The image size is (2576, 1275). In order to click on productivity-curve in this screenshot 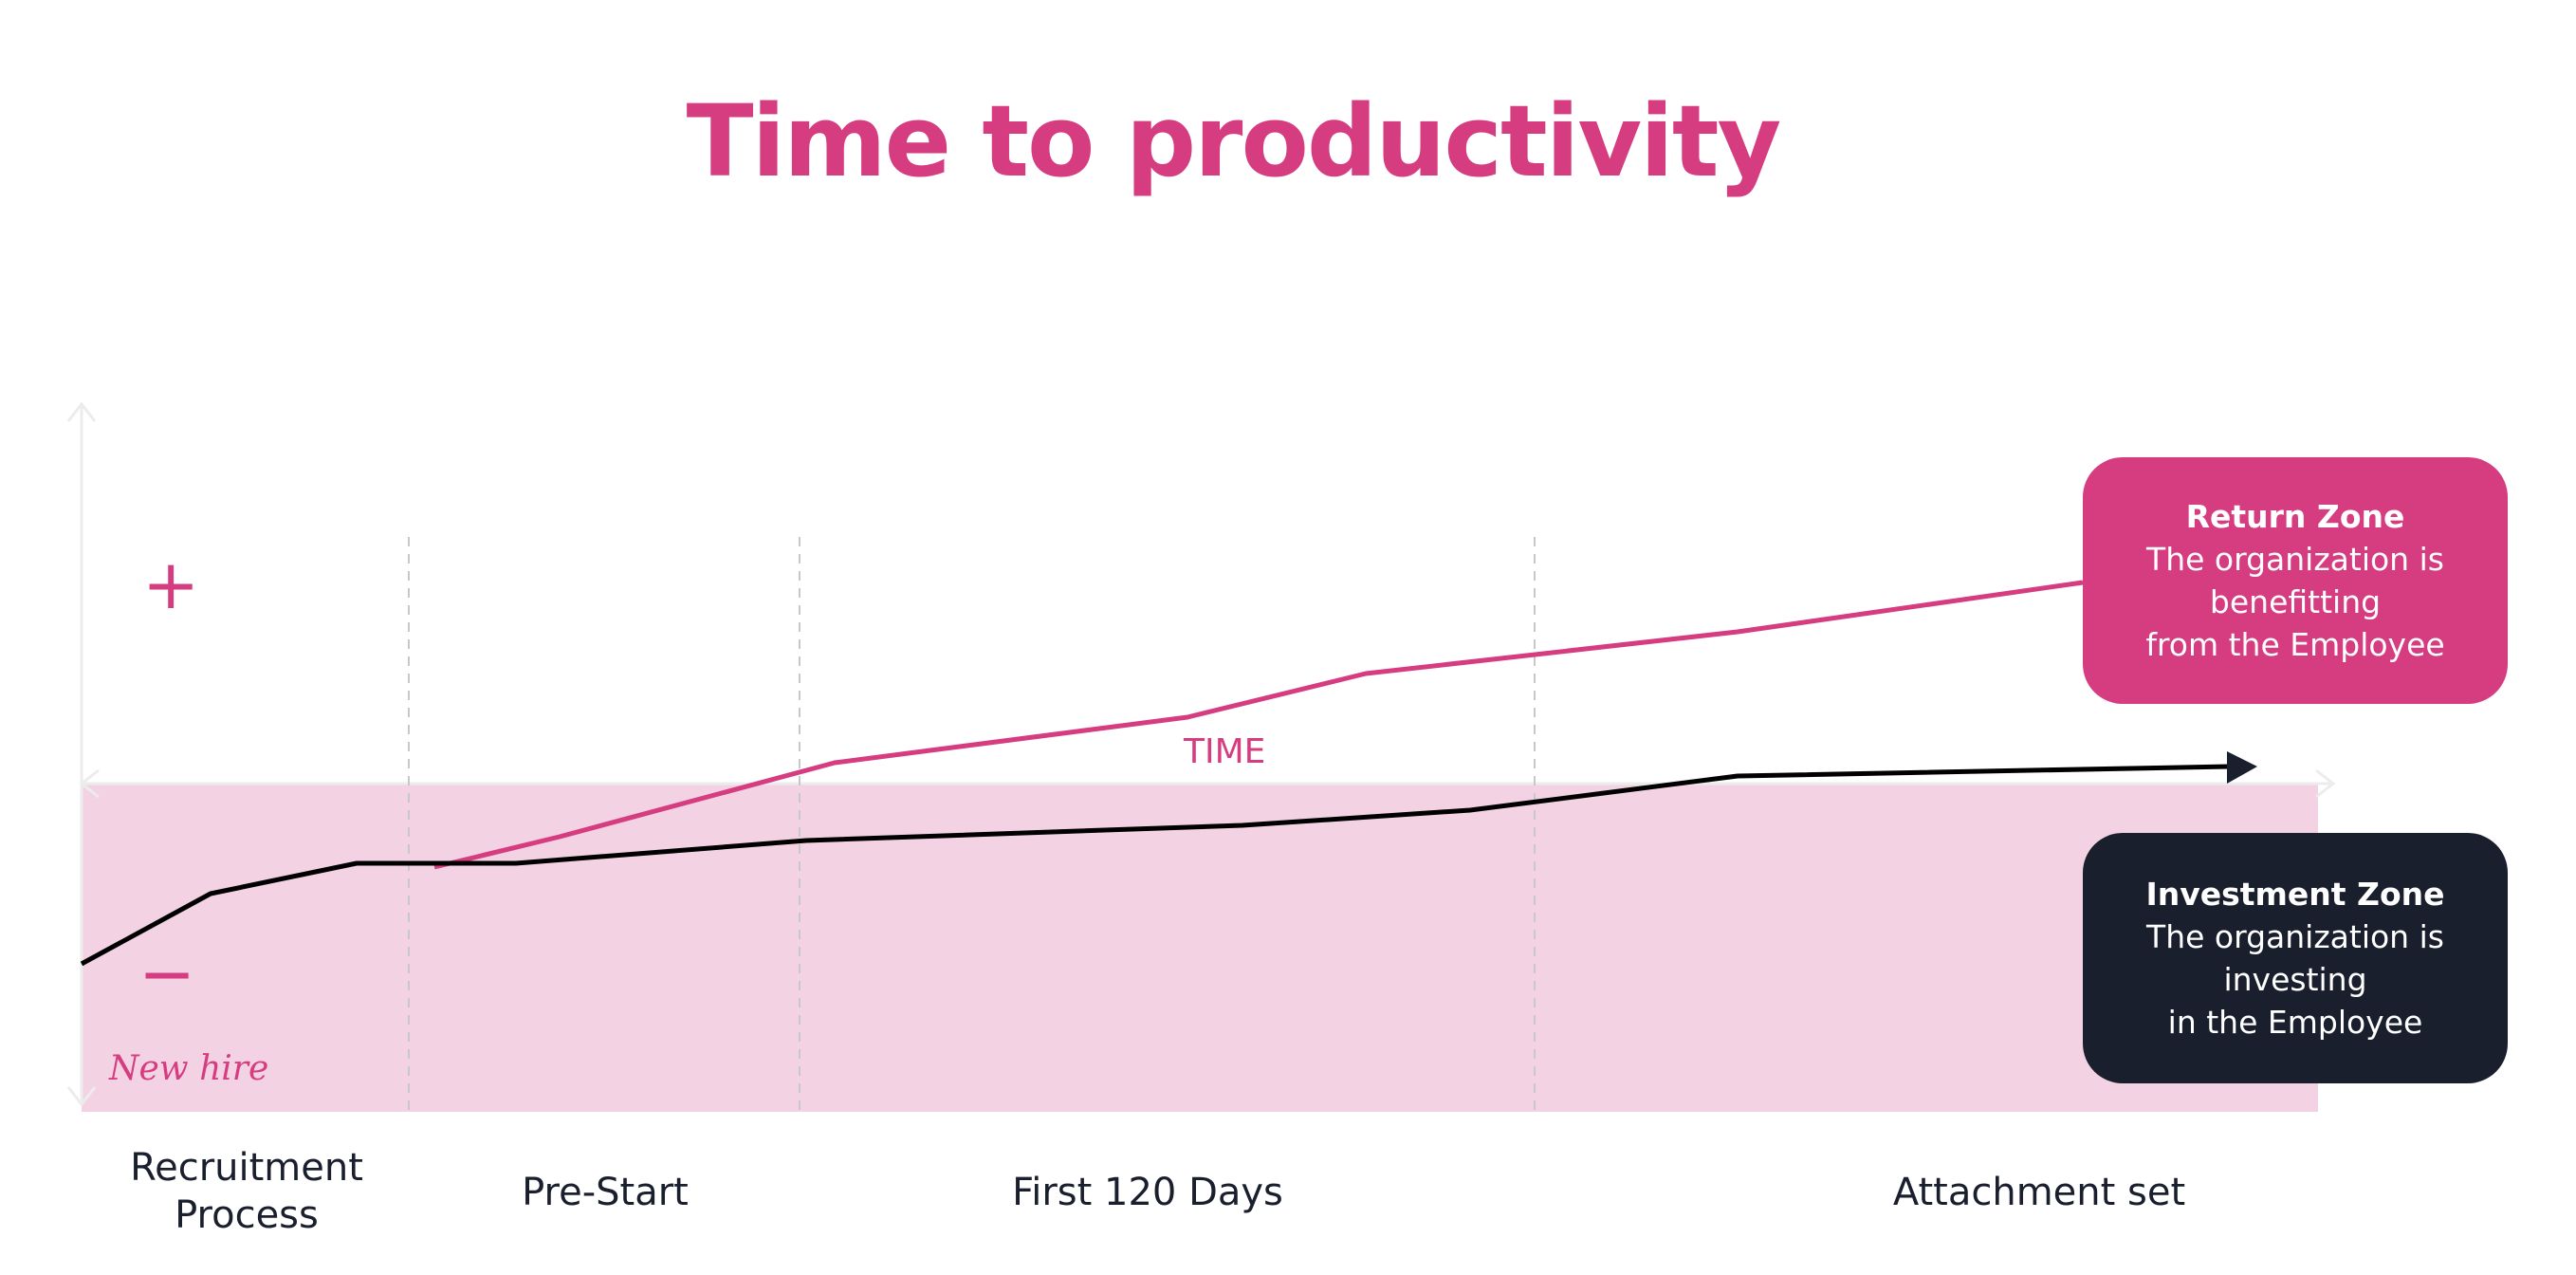, I will do `click(1155, 865)`.